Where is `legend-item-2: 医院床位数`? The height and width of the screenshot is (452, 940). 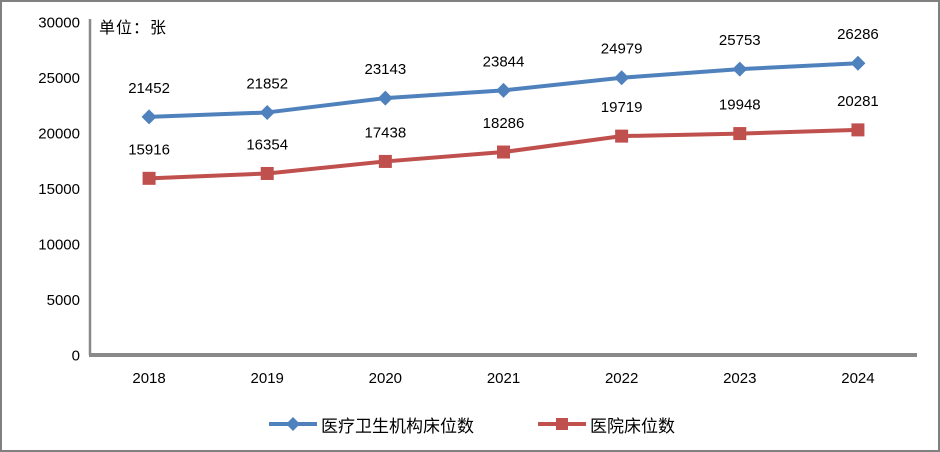
legend-item-2: 医院床位数 is located at coordinates (606, 424).